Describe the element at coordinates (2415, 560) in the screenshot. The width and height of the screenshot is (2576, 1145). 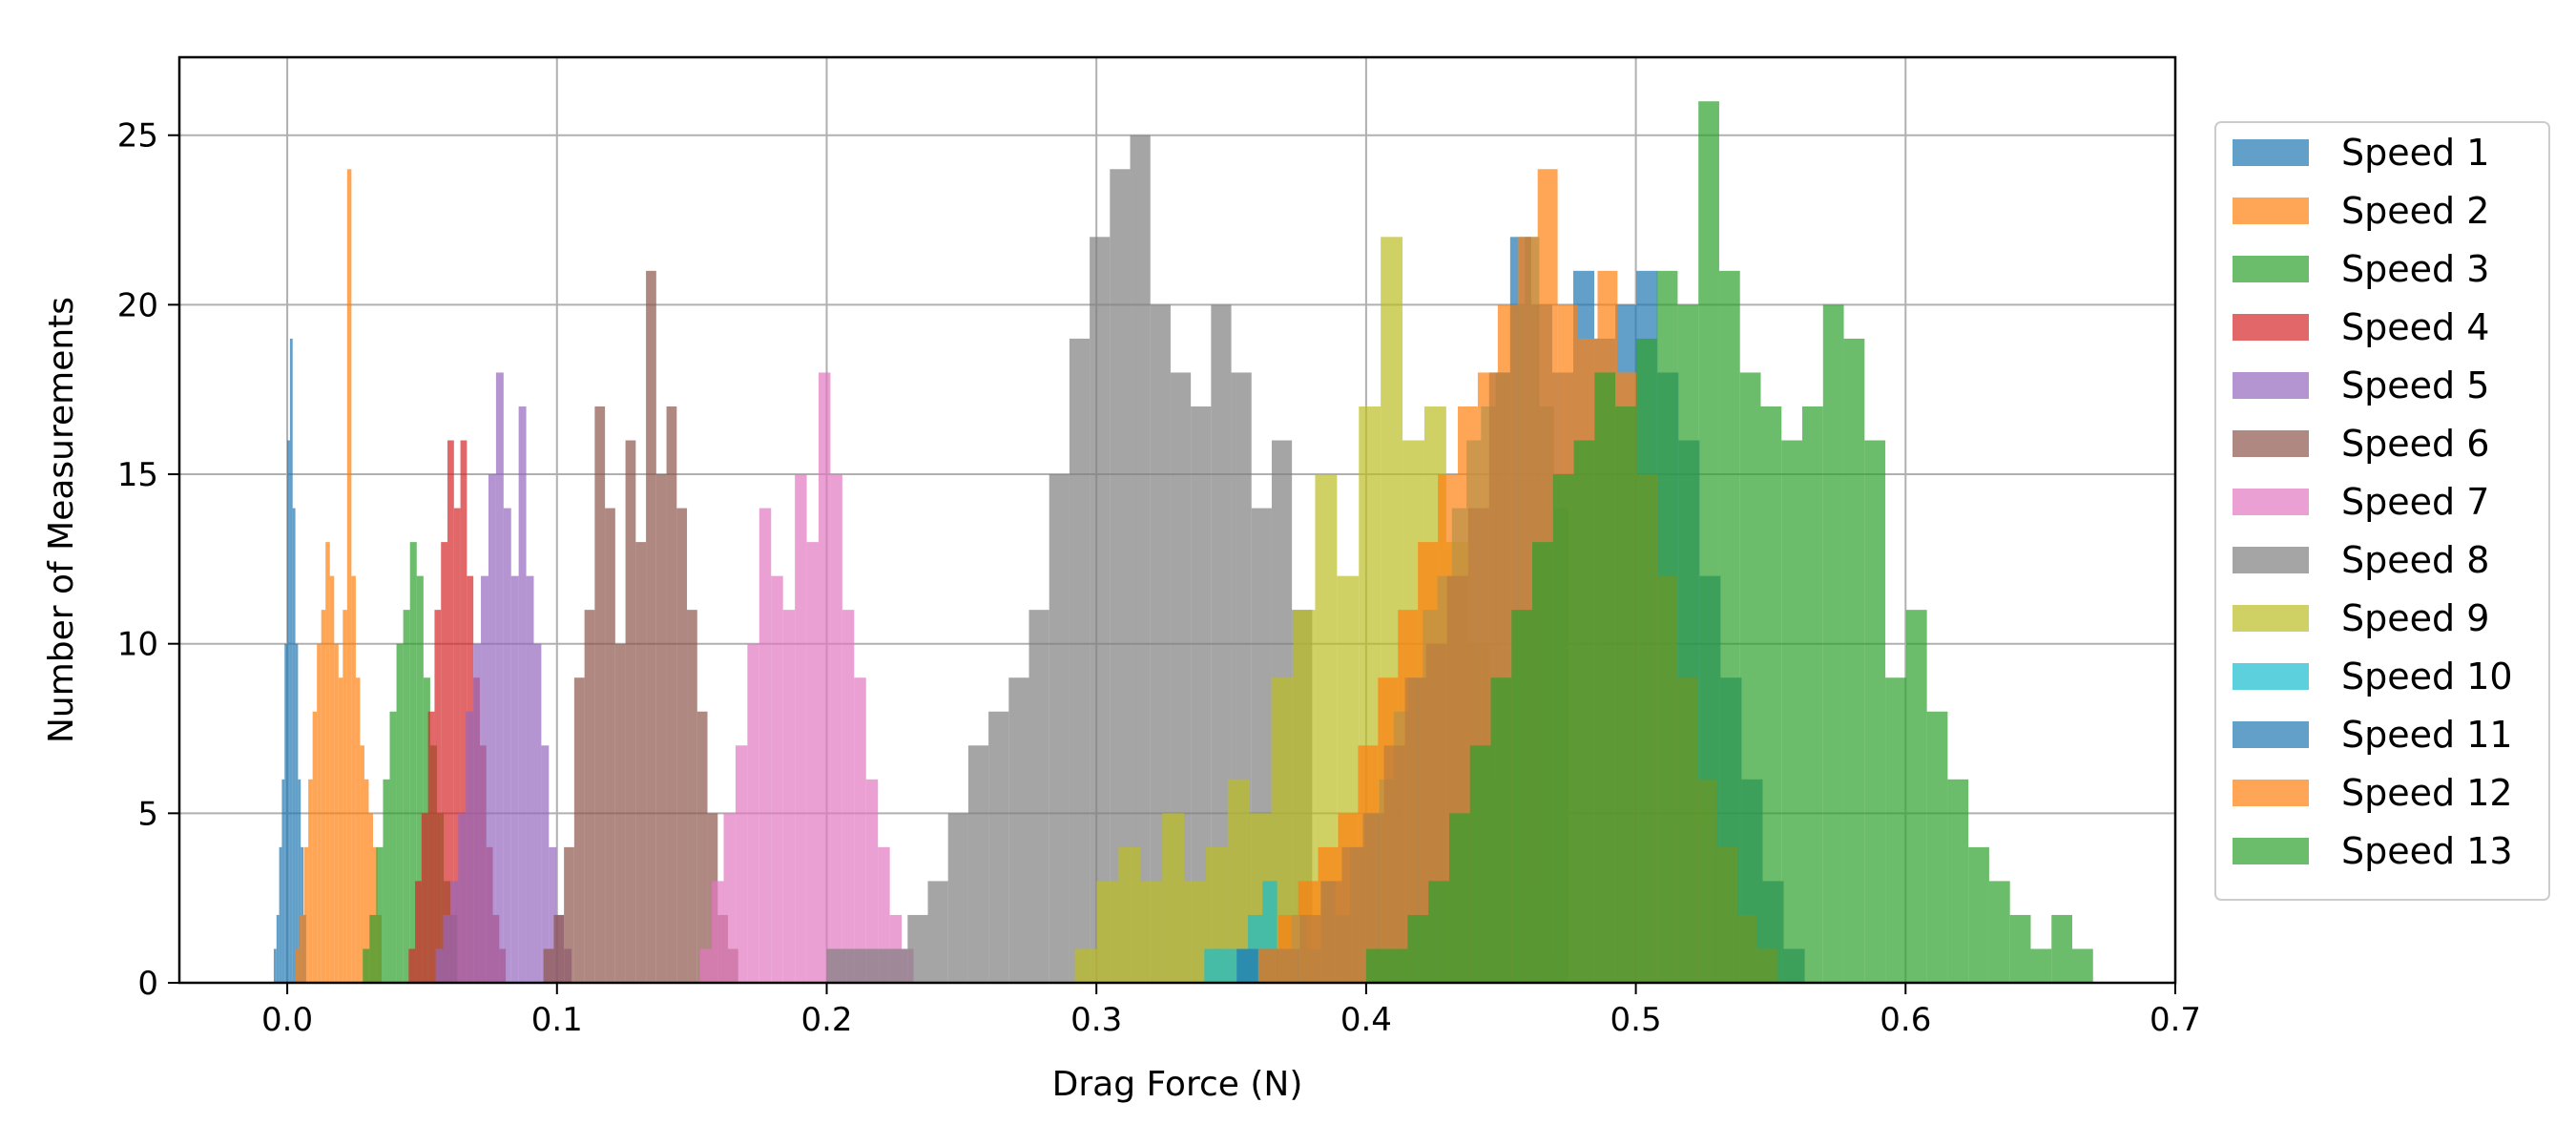
I see `legend-label: Speed 8` at that location.